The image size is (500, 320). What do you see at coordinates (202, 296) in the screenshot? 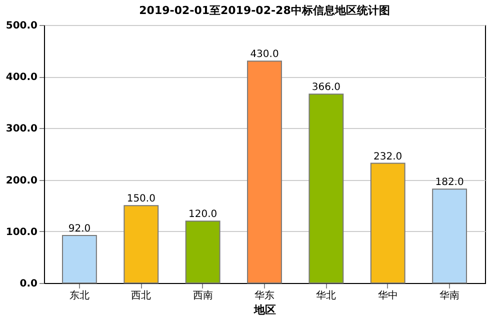
I see `x-tick-label: 西南` at bounding box center [202, 296].